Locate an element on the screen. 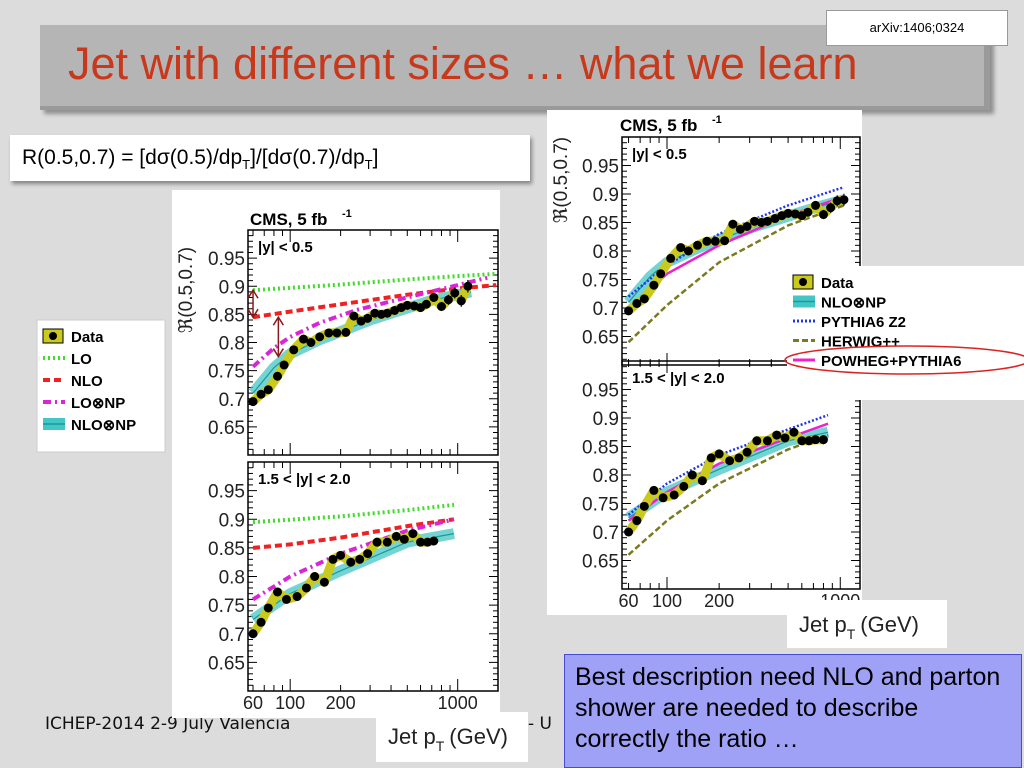 The image size is (1024, 768). legend-box is located at coordinates (905, 333).